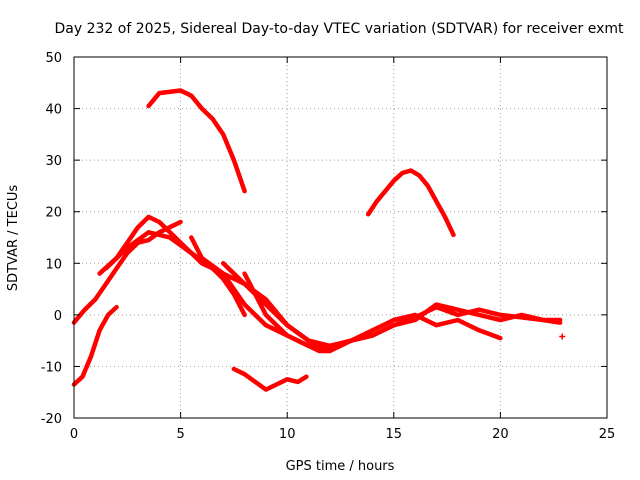 The image size is (640, 480). I want to click on x-tick-label: 5, so click(180, 434).